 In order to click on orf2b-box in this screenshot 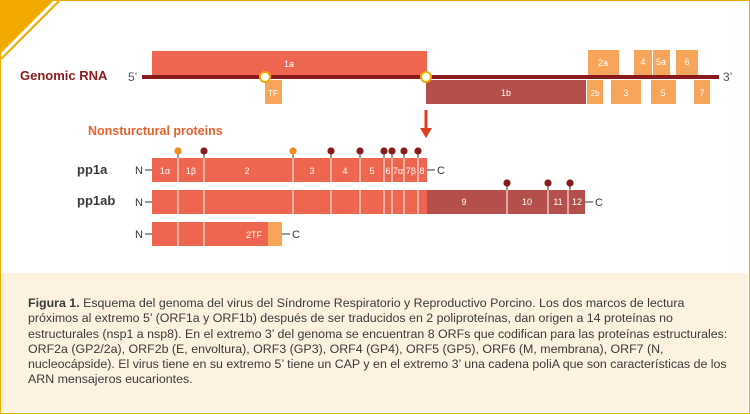, I will do `click(595, 92)`.